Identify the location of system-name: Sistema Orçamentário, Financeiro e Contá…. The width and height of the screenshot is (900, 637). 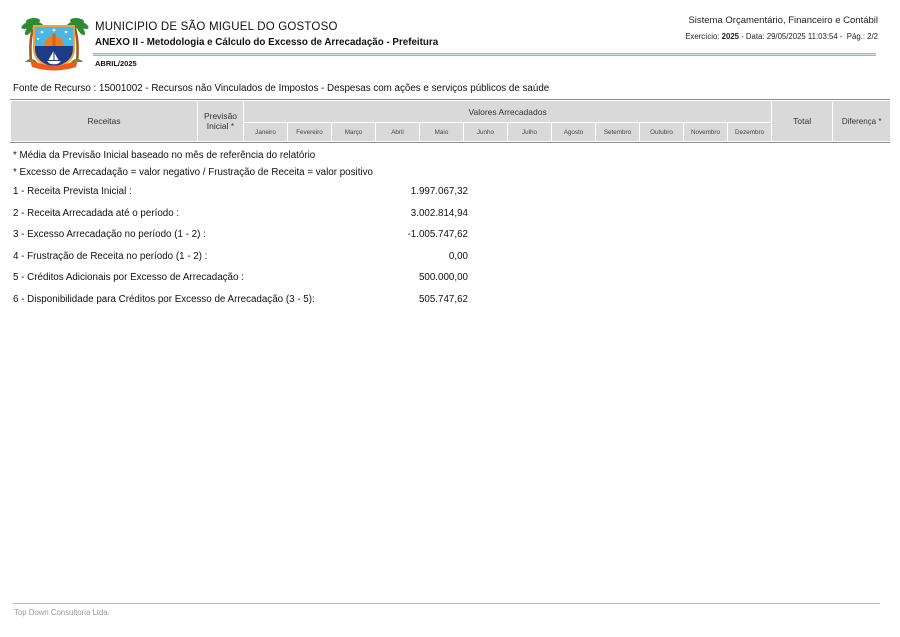
(783, 20).